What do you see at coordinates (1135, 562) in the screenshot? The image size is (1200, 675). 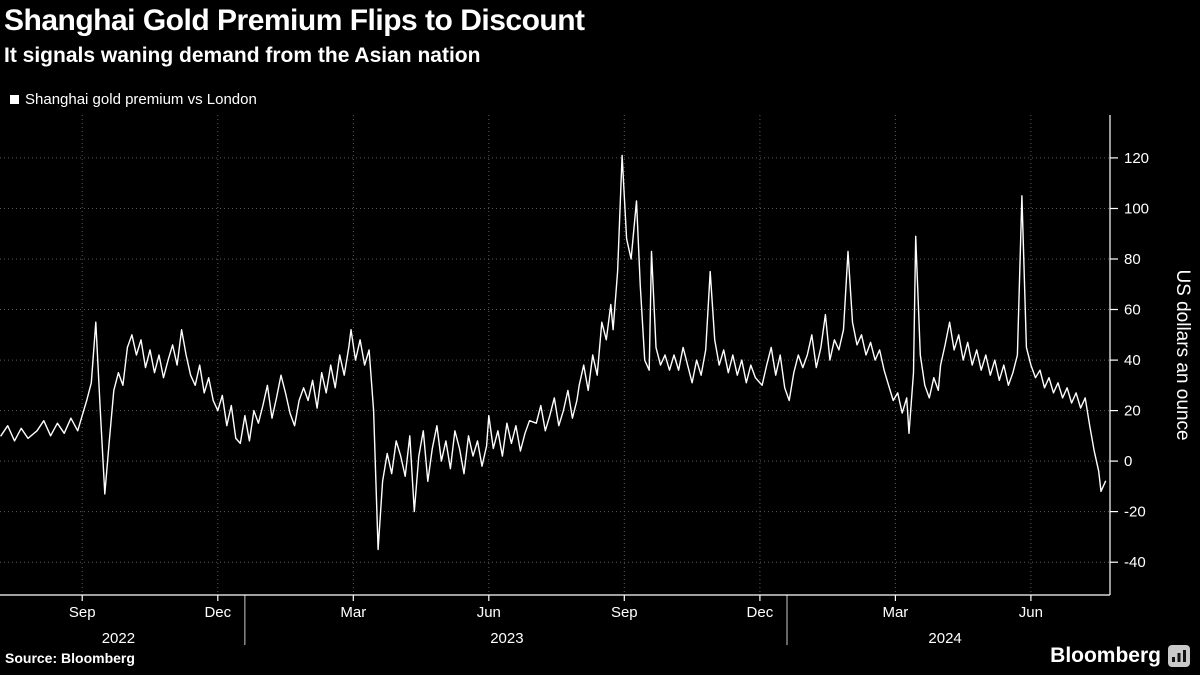 I see `y-tick-label: -40` at bounding box center [1135, 562].